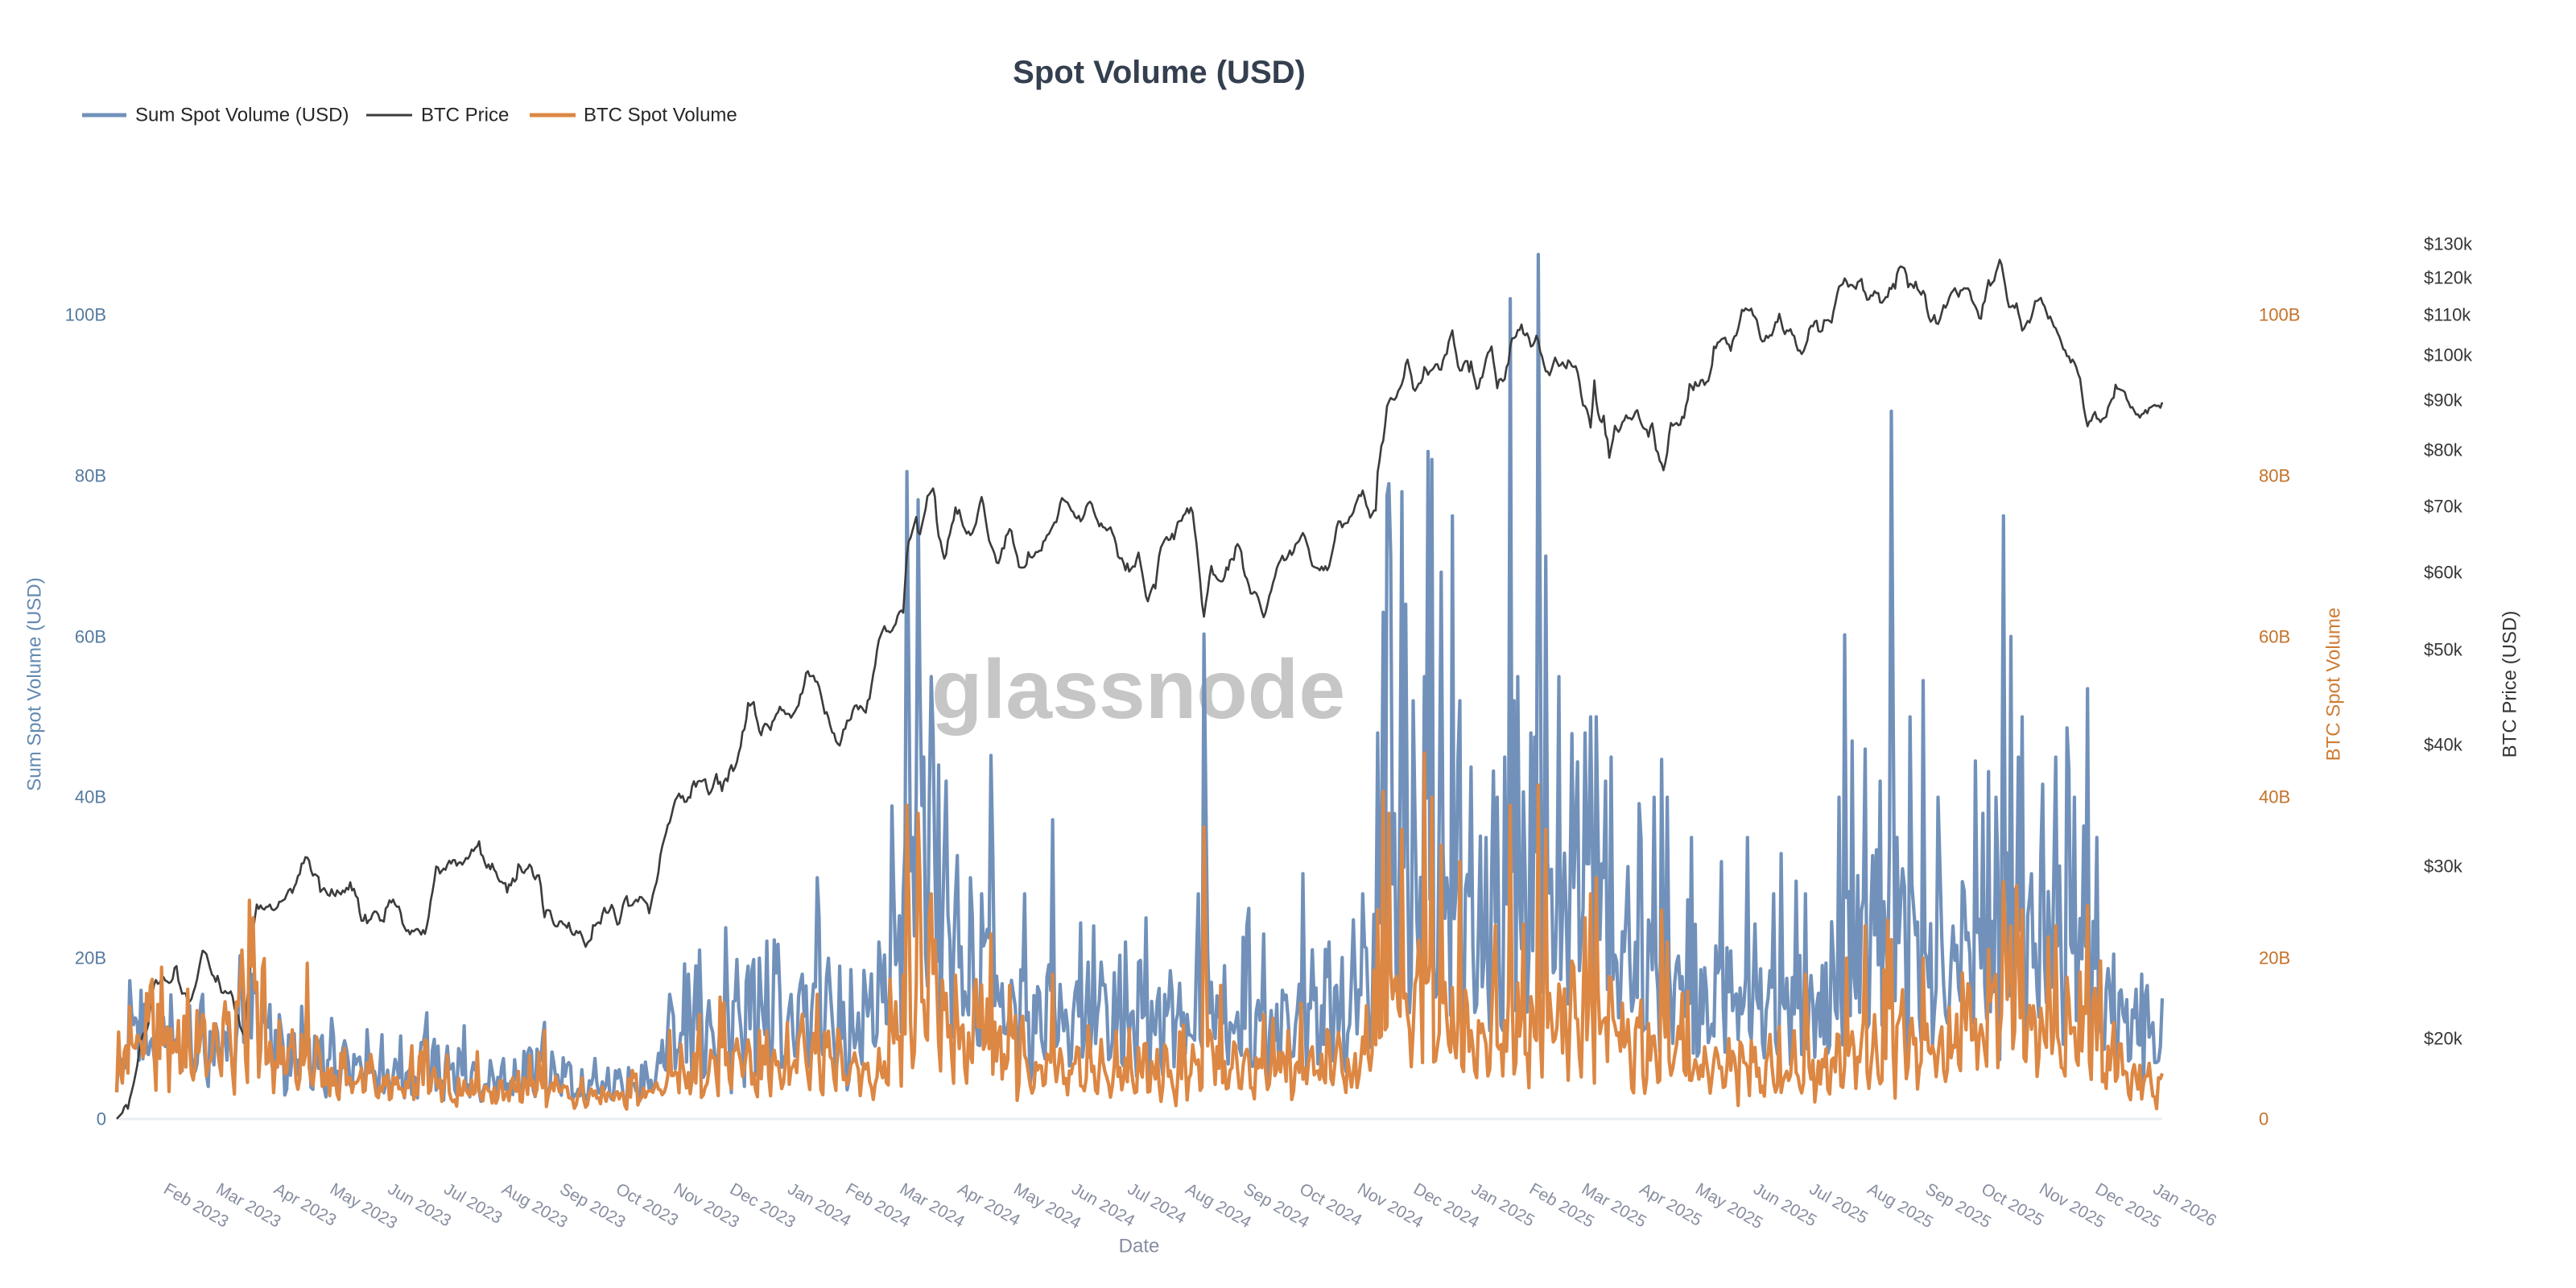 This screenshot has height=1288, width=2576. Describe the element at coordinates (2447, 315) in the screenshot. I see `svg-text: $110k` at that location.